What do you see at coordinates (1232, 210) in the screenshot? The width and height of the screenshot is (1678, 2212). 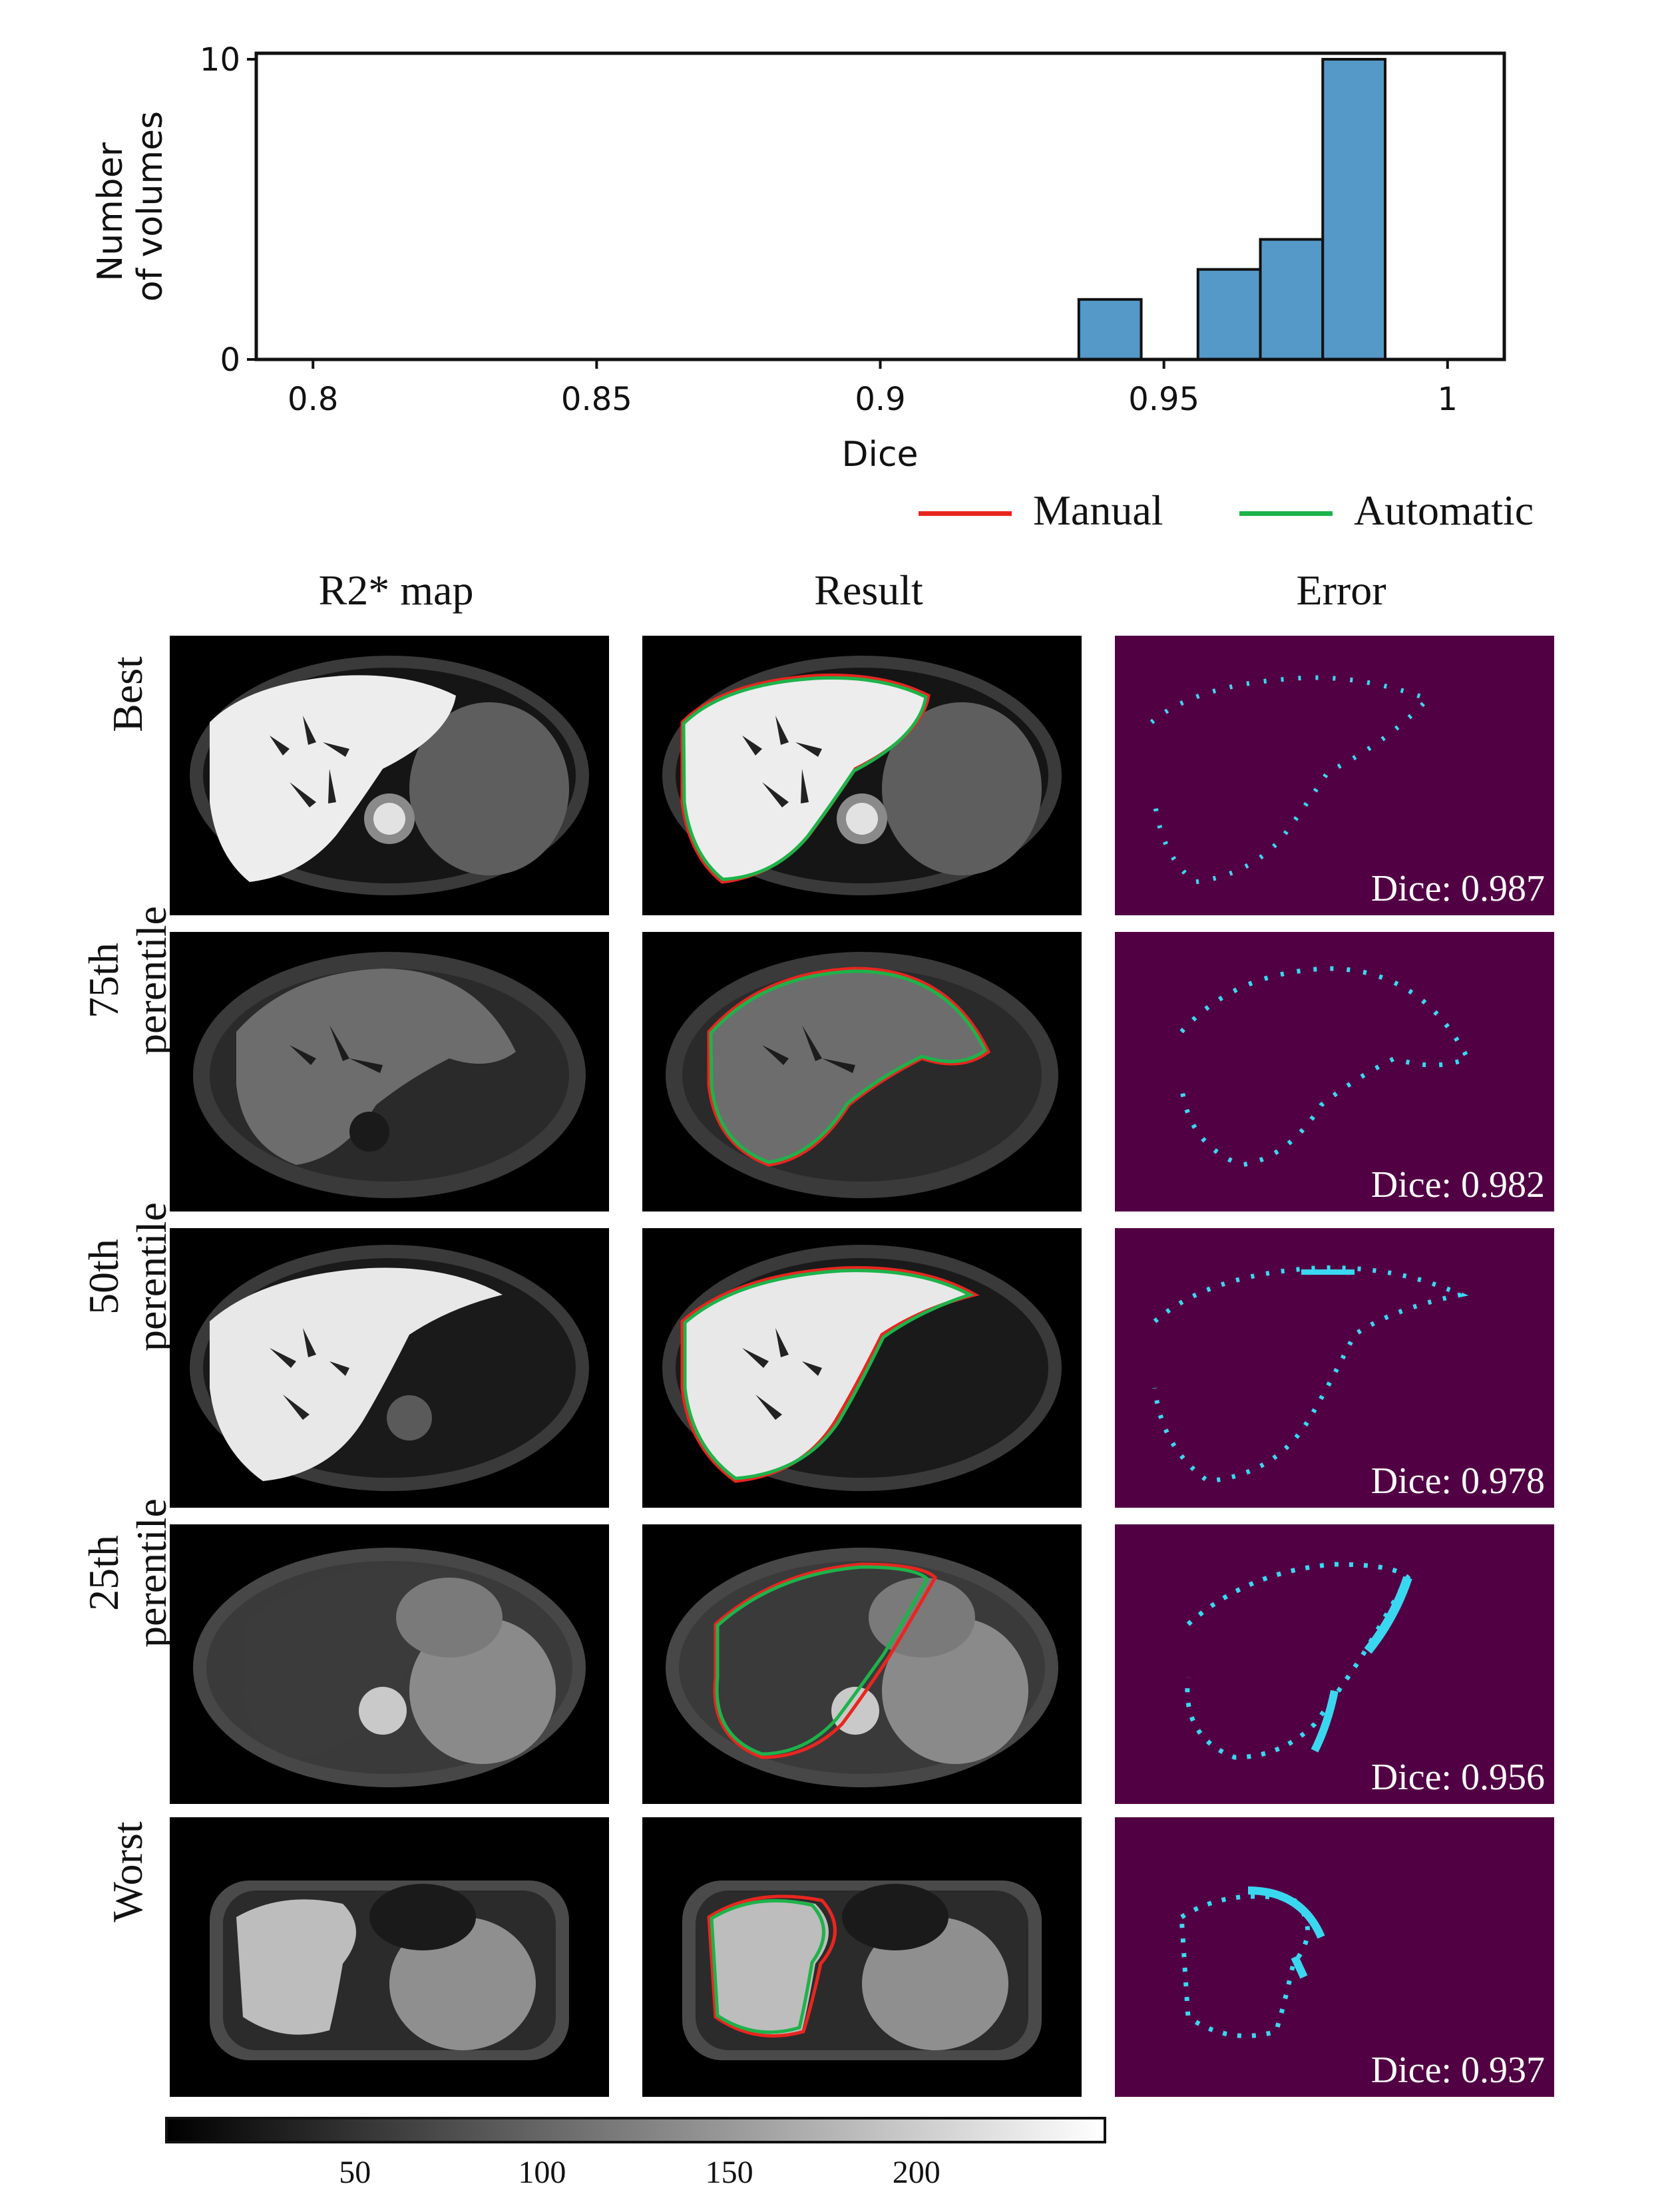 I see `histogram-bars` at bounding box center [1232, 210].